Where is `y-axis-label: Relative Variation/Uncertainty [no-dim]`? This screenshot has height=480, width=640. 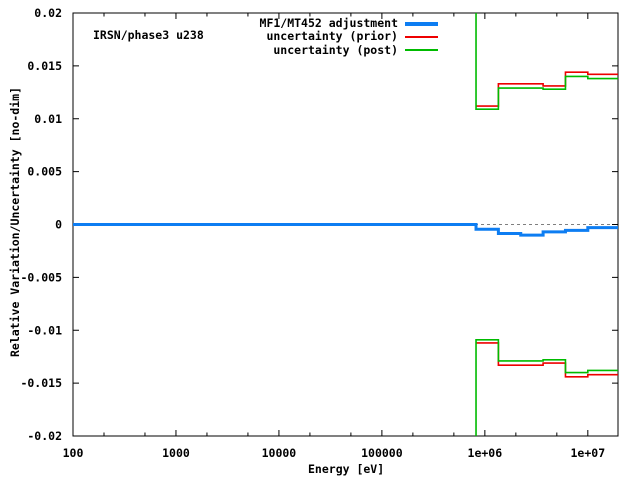
y-axis-label: Relative Variation/Uncertainty [no-dim] is located at coordinates (15, 222).